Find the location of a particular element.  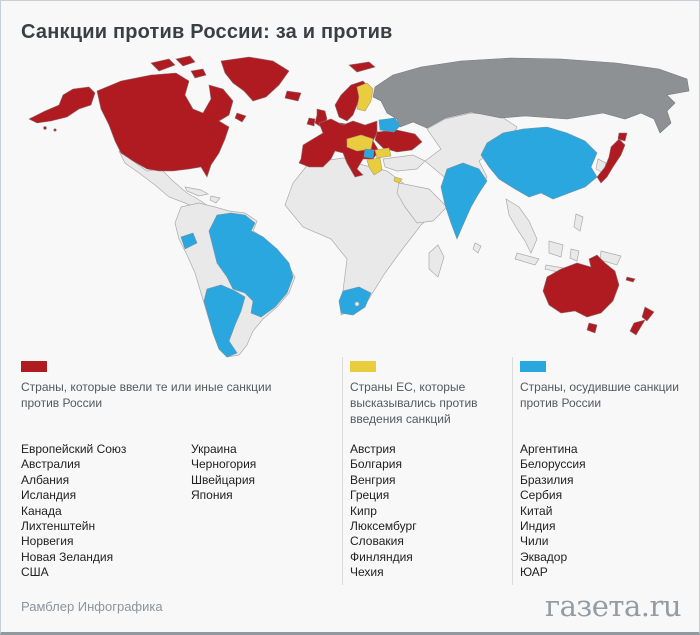

list-item: Европейский Союз is located at coordinates (74, 449).